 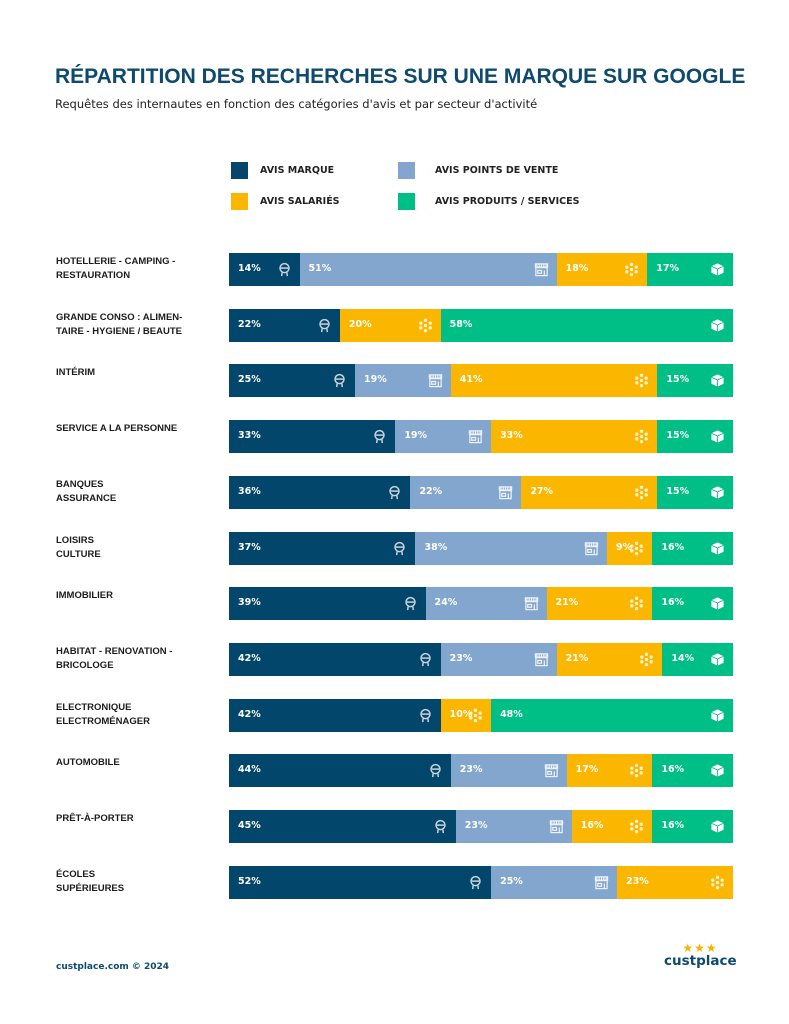 What do you see at coordinates (249, 436) in the screenshot?
I see `data-label: 33%` at bounding box center [249, 436].